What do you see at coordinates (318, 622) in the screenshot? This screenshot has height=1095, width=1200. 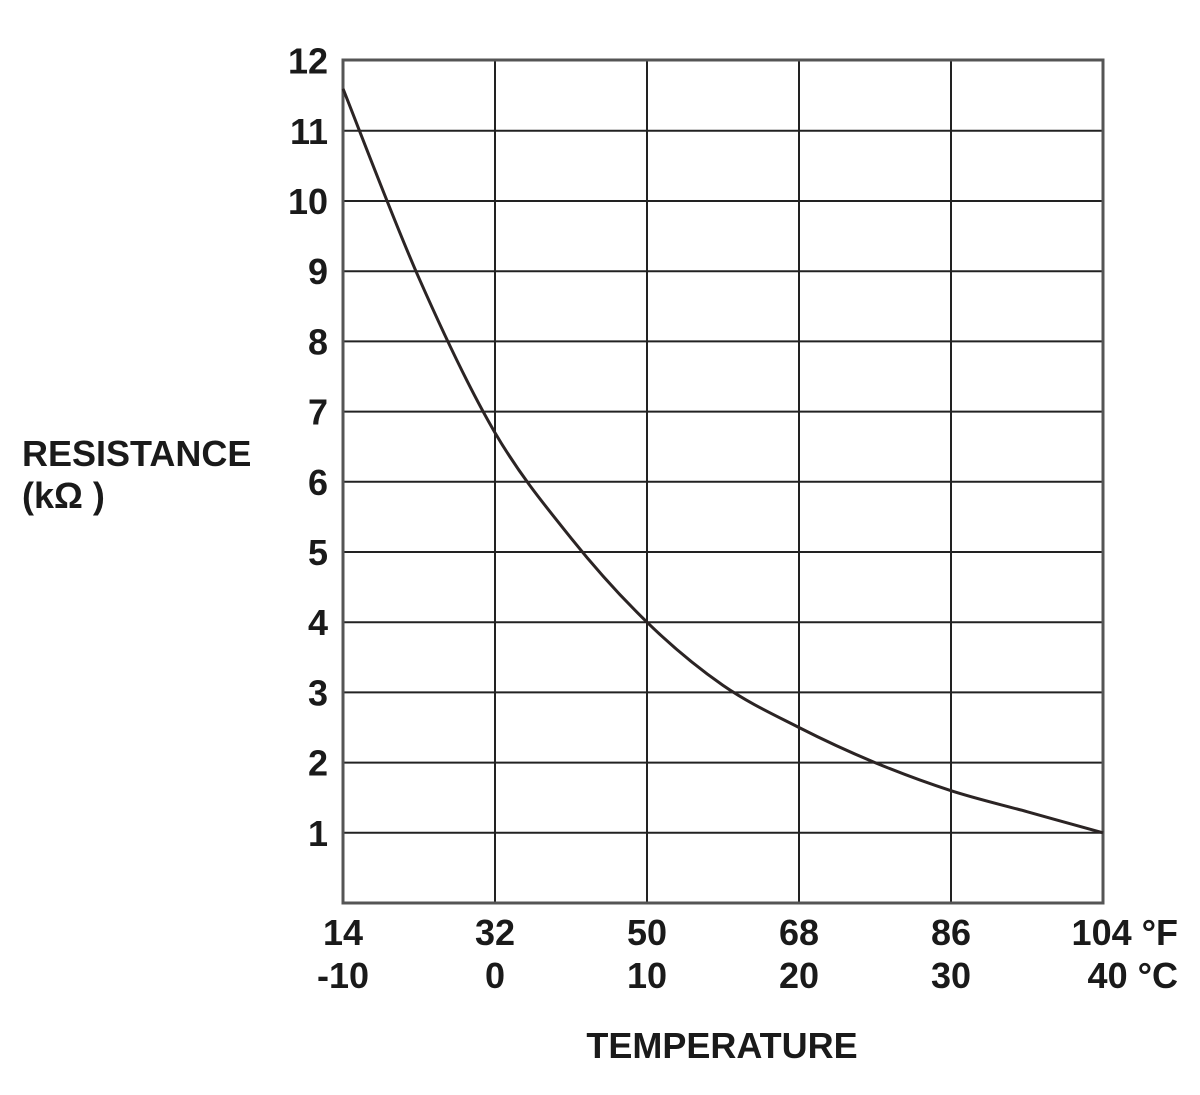 I see `y-tick-label: 4` at bounding box center [318, 622].